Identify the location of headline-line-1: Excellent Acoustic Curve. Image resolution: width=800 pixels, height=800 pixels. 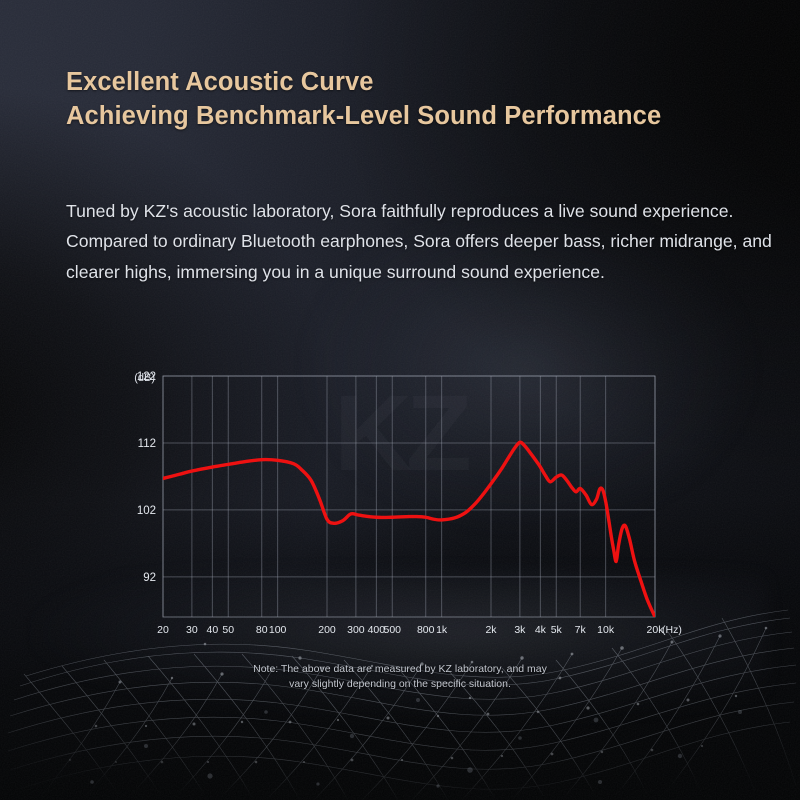
(220, 82).